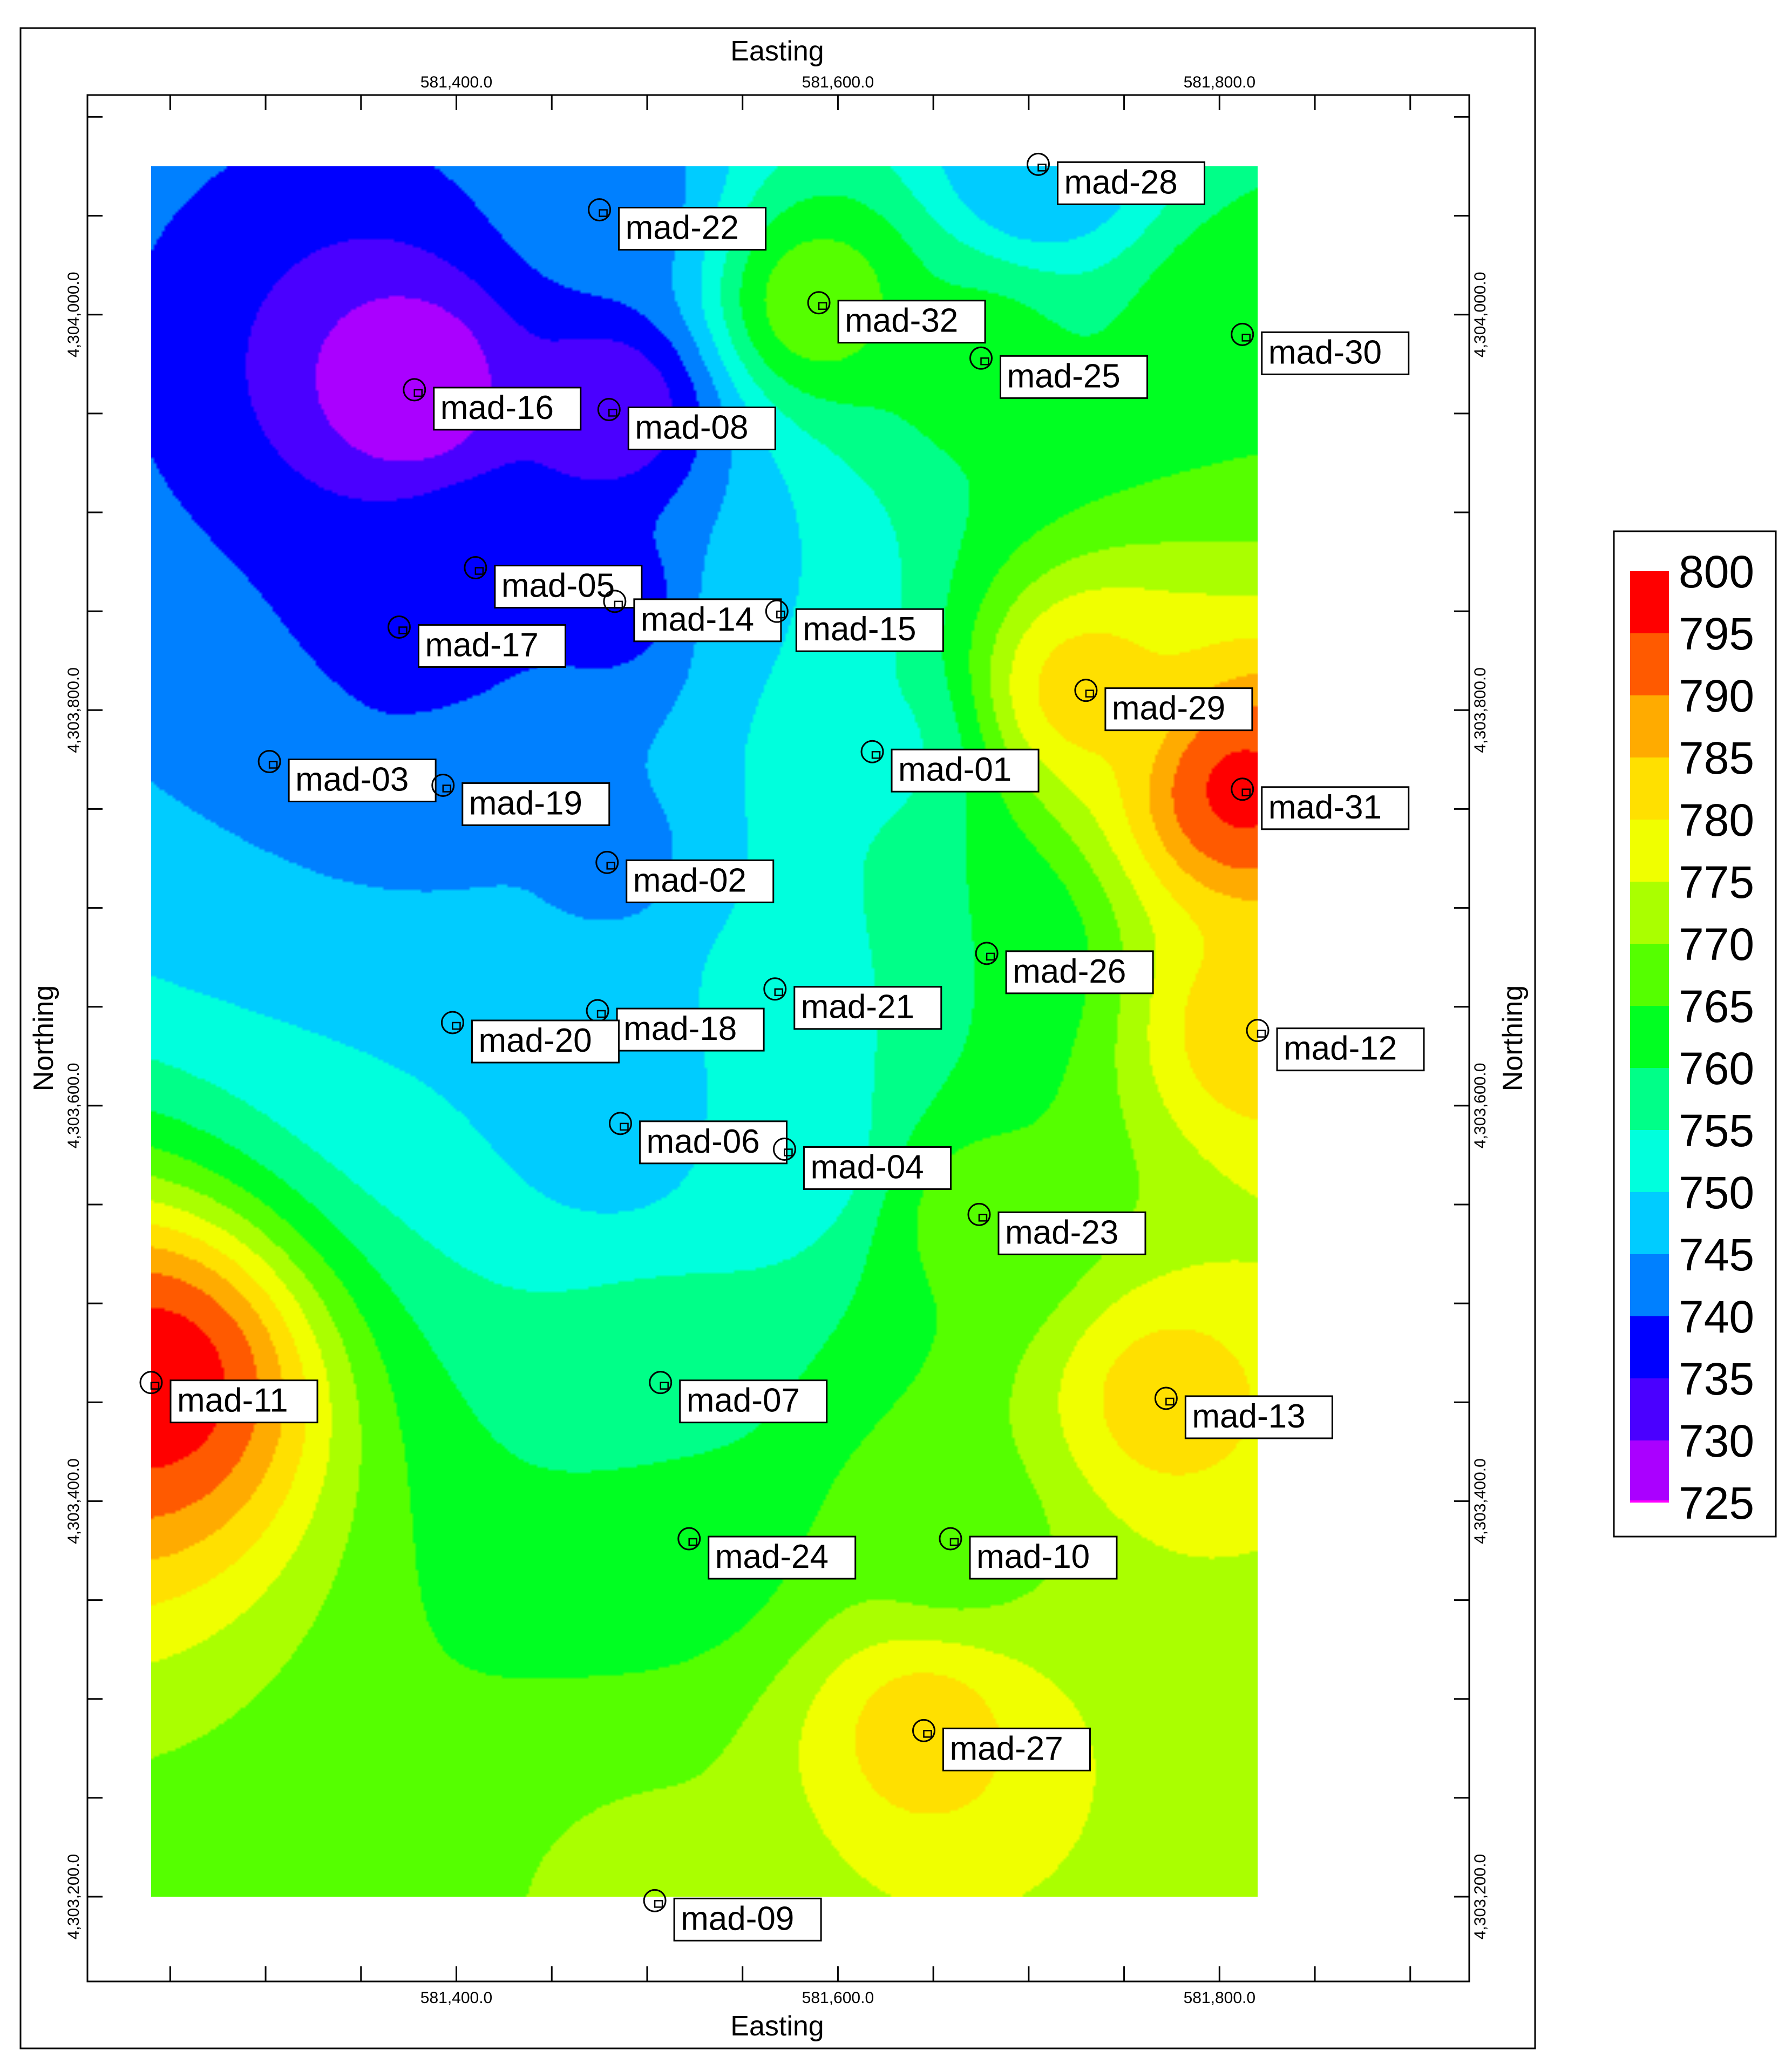 This screenshot has width=1792, height=2070. I want to click on well-label: mad-32, so click(901, 321).